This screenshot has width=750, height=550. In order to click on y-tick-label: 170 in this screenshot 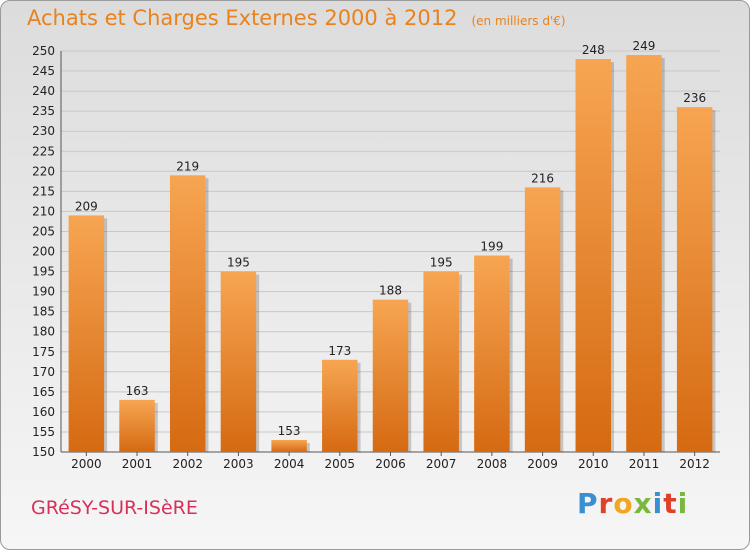, I will do `click(43, 372)`.